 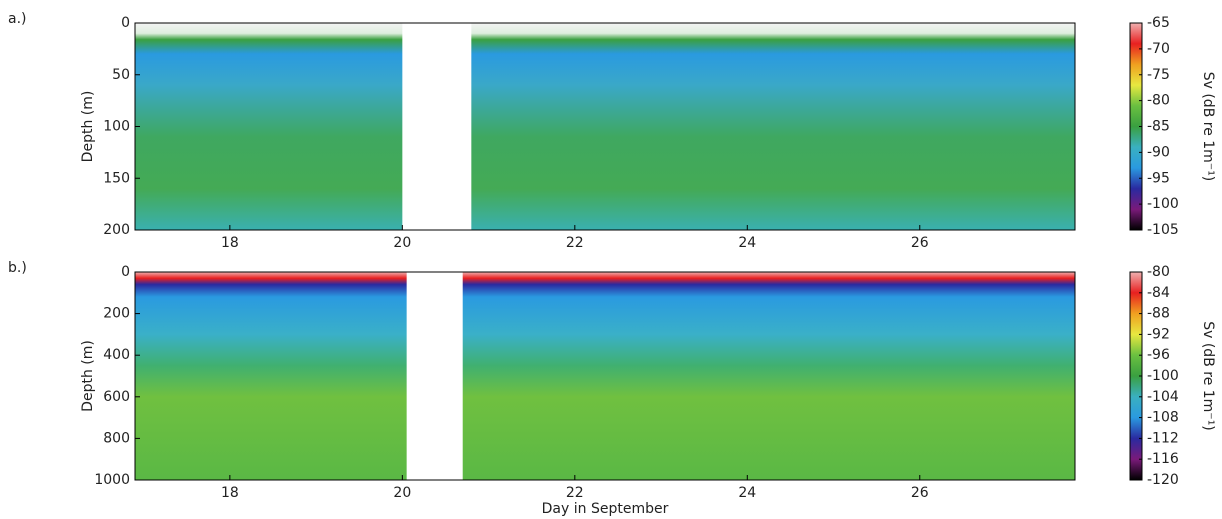 I want to click on colorbar-tick-label: -105, so click(x=1163, y=230).